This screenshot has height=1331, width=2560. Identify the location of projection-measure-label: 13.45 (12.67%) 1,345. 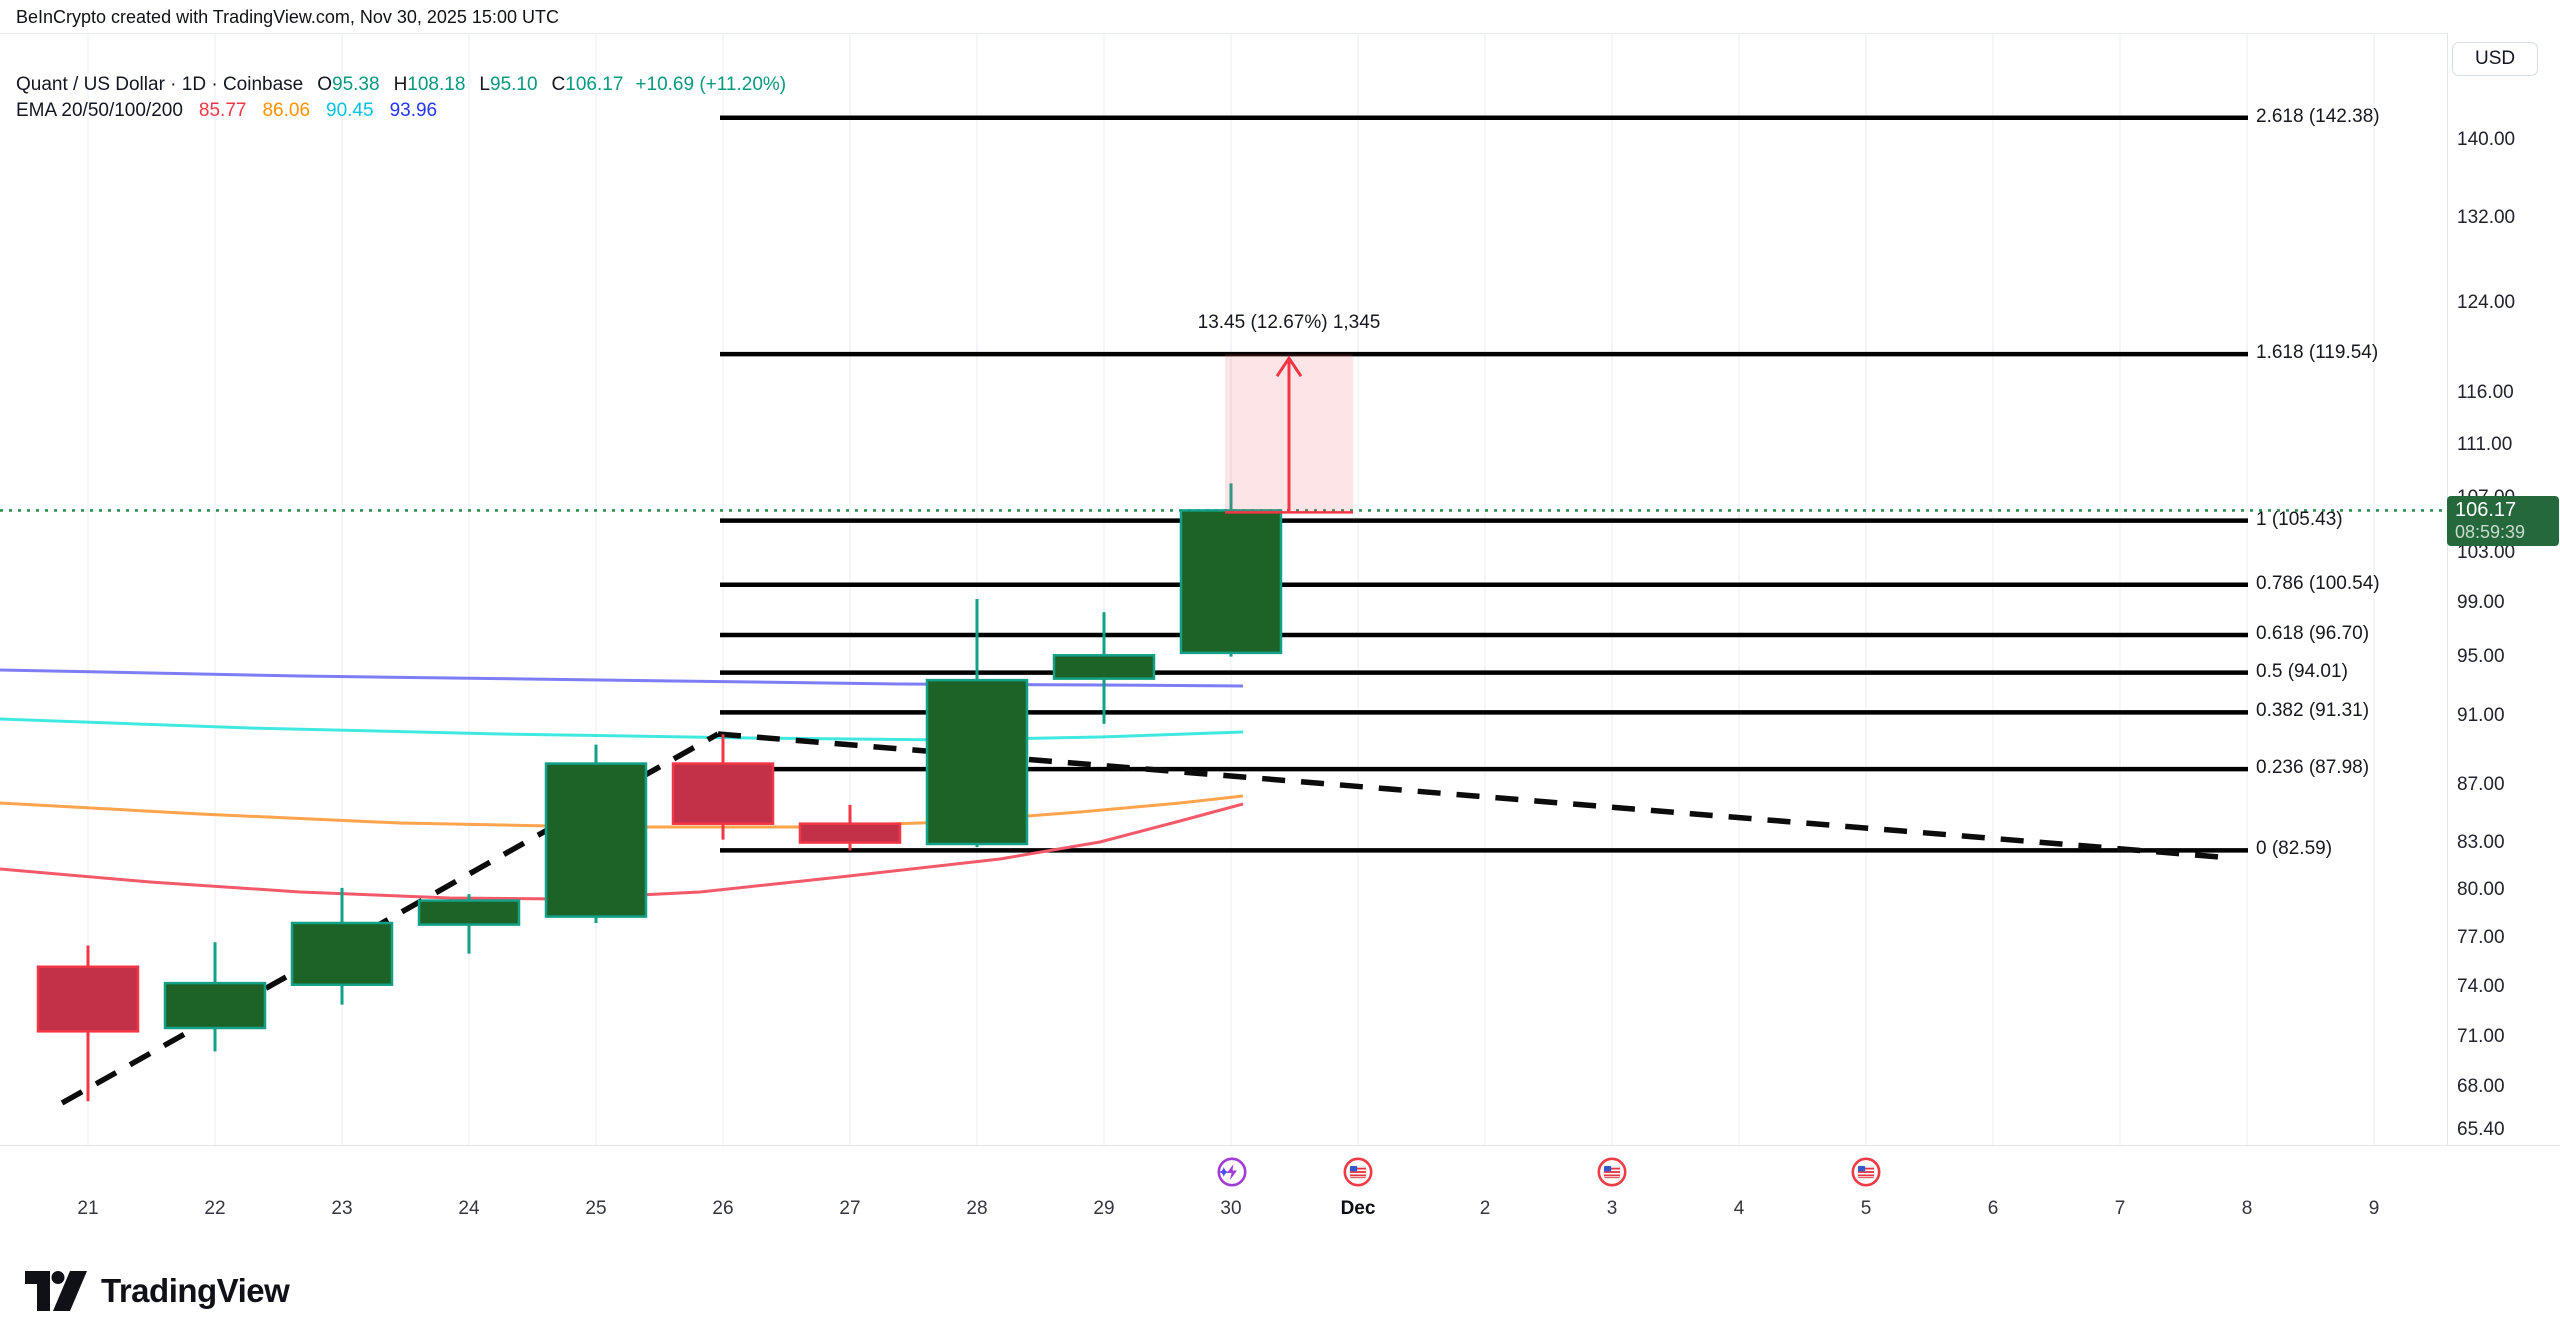
(1289, 322).